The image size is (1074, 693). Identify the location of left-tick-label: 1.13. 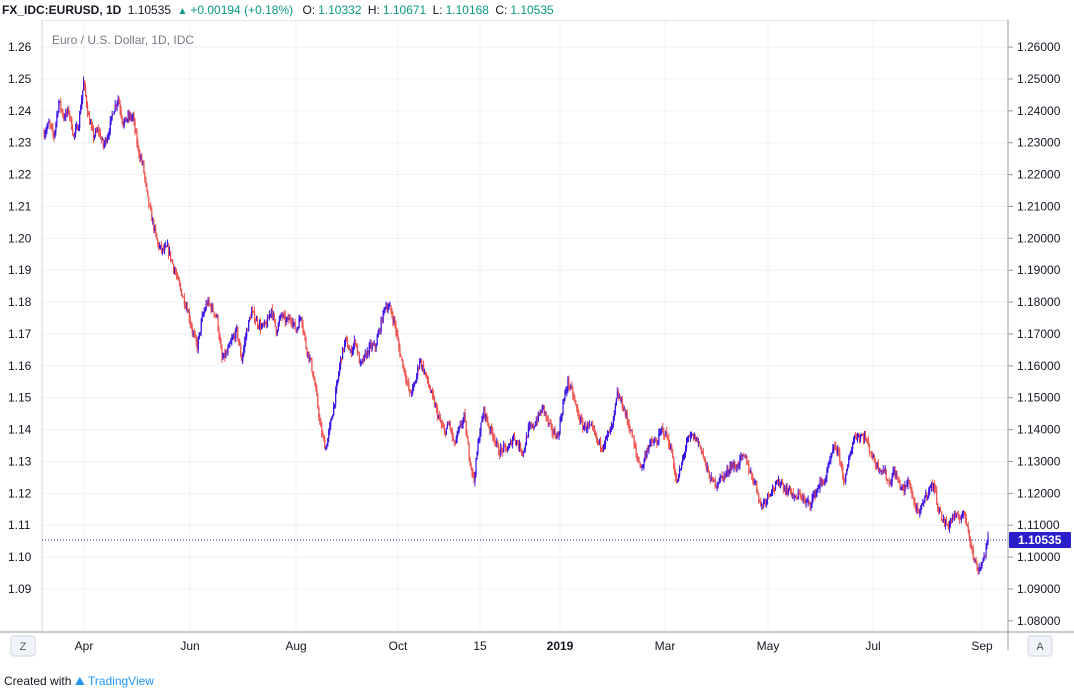
(20, 461).